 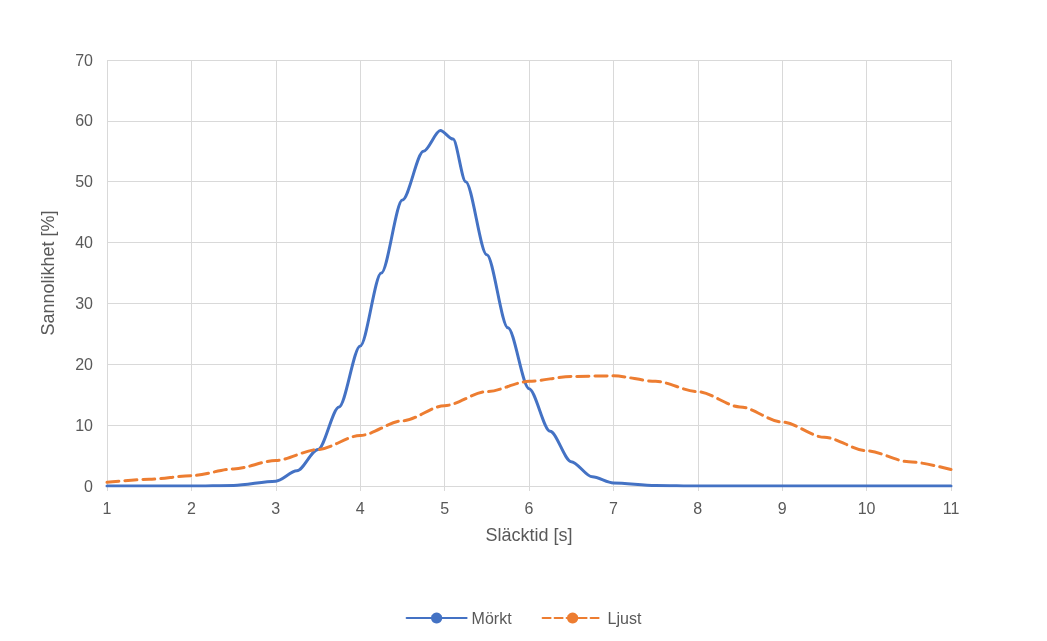 I want to click on x-tick-label: 2, so click(x=191, y=508).